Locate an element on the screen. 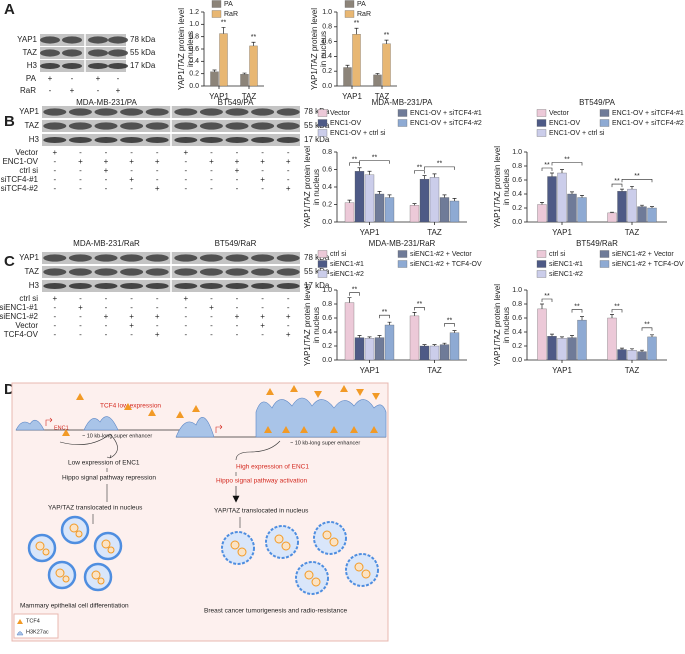 Image resolution: width=685 pixels, height=654 pixels. legend-label: siENC1-#2 + TCF4-OV is located at coordinates (648, 264).